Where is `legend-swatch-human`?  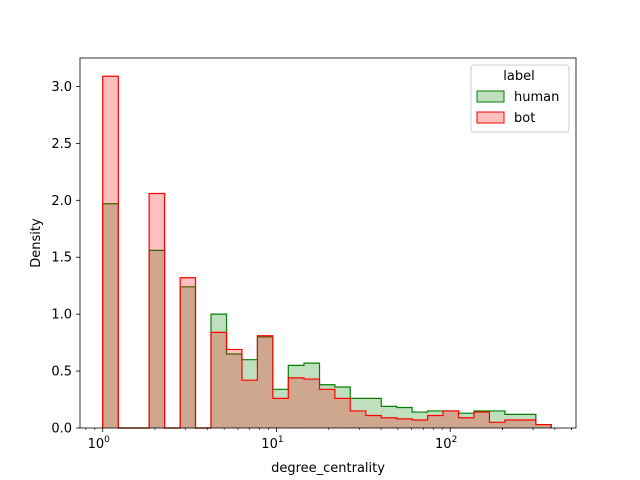
legend-swatch-human is located at coordinates (490, 96).